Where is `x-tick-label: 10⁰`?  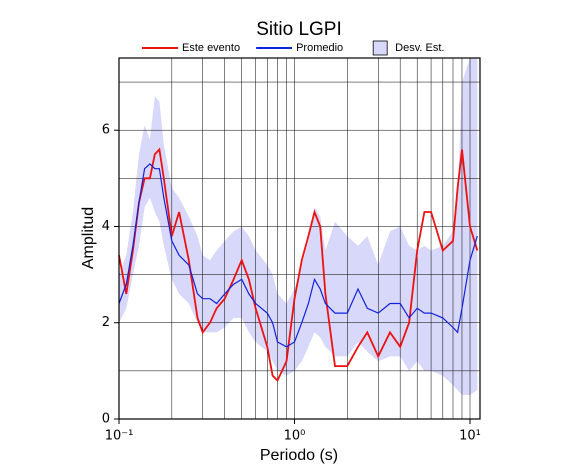
x-tick-label: 10⁰ is located at coordinates (295, 436).